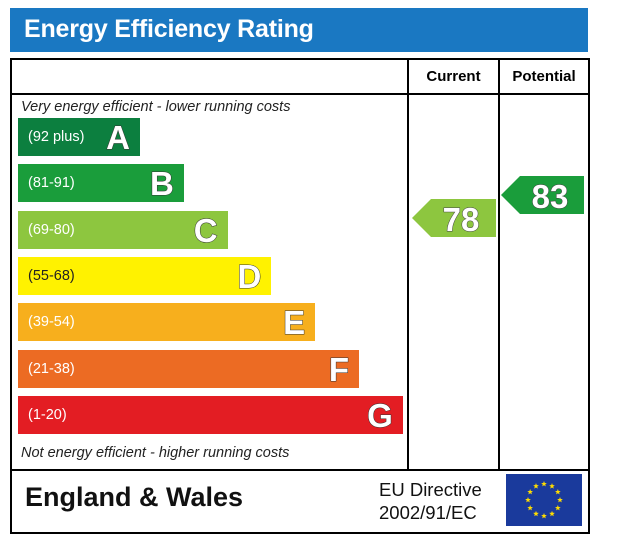 The height and width of the screenshot is (538, 630). Describe the element at coordinates (161, 184) in the screenshot. I see `band-letter: B` at that location.